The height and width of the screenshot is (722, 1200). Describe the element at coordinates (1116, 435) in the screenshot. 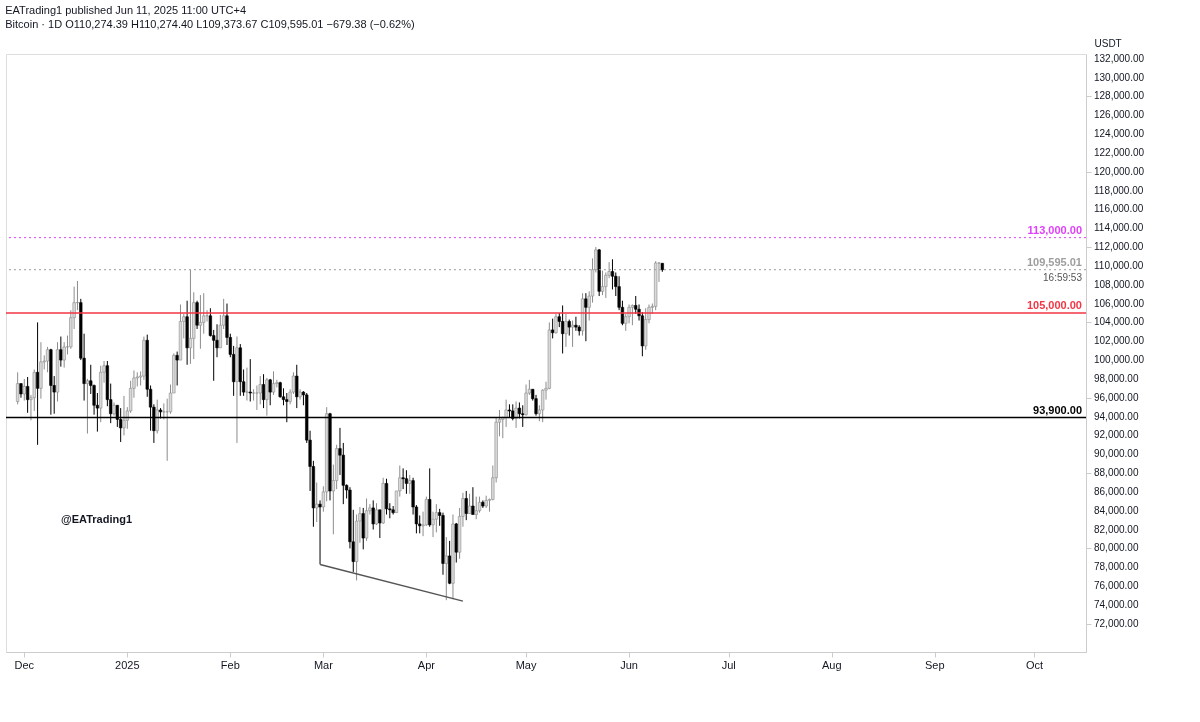

I see `y-tick-label: 92,000.00` at that location.